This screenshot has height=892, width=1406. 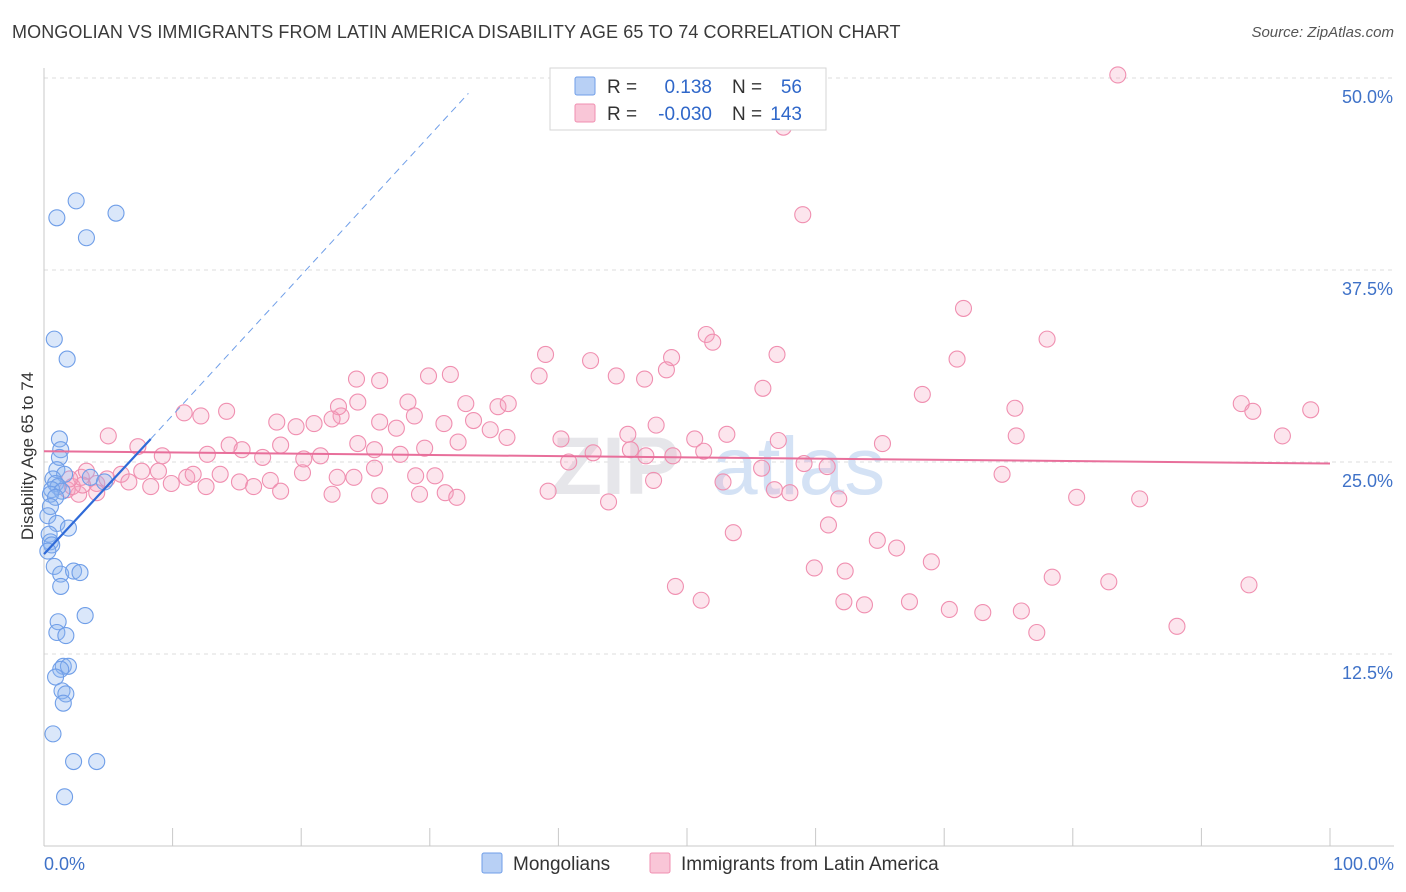 What do you see at coordinates (688, 99) in the screenshot?
I see `legend-box` at bounding box center [688, 99].